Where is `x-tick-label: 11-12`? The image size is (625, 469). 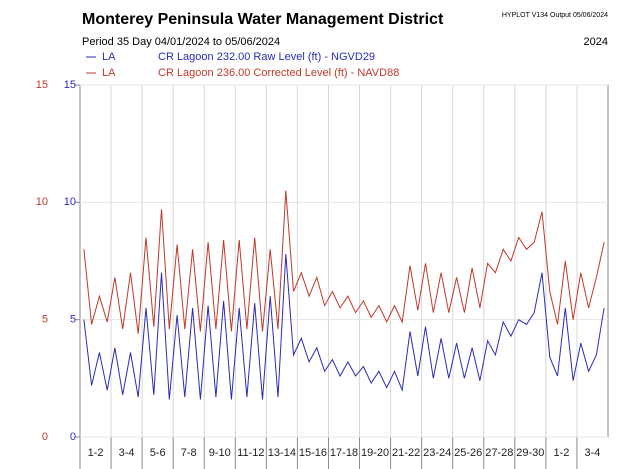 x-tick-label: 11-12 is located at coordinates (250, 453).